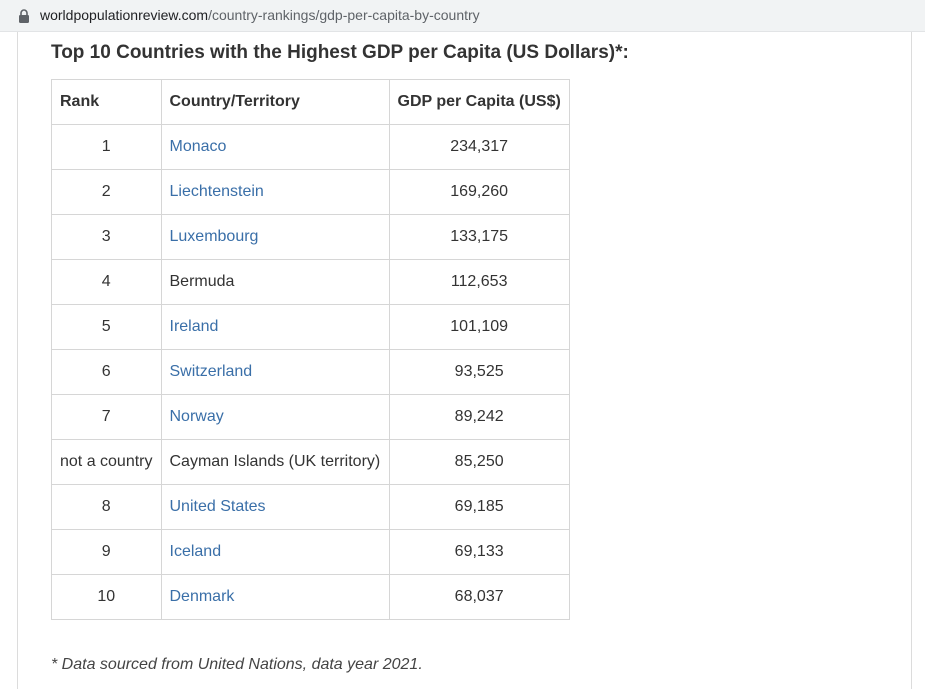 This screenshot has width=925, height=689. I want to click on table-row: 6 Switzerland 93,525, so click(310, 372).